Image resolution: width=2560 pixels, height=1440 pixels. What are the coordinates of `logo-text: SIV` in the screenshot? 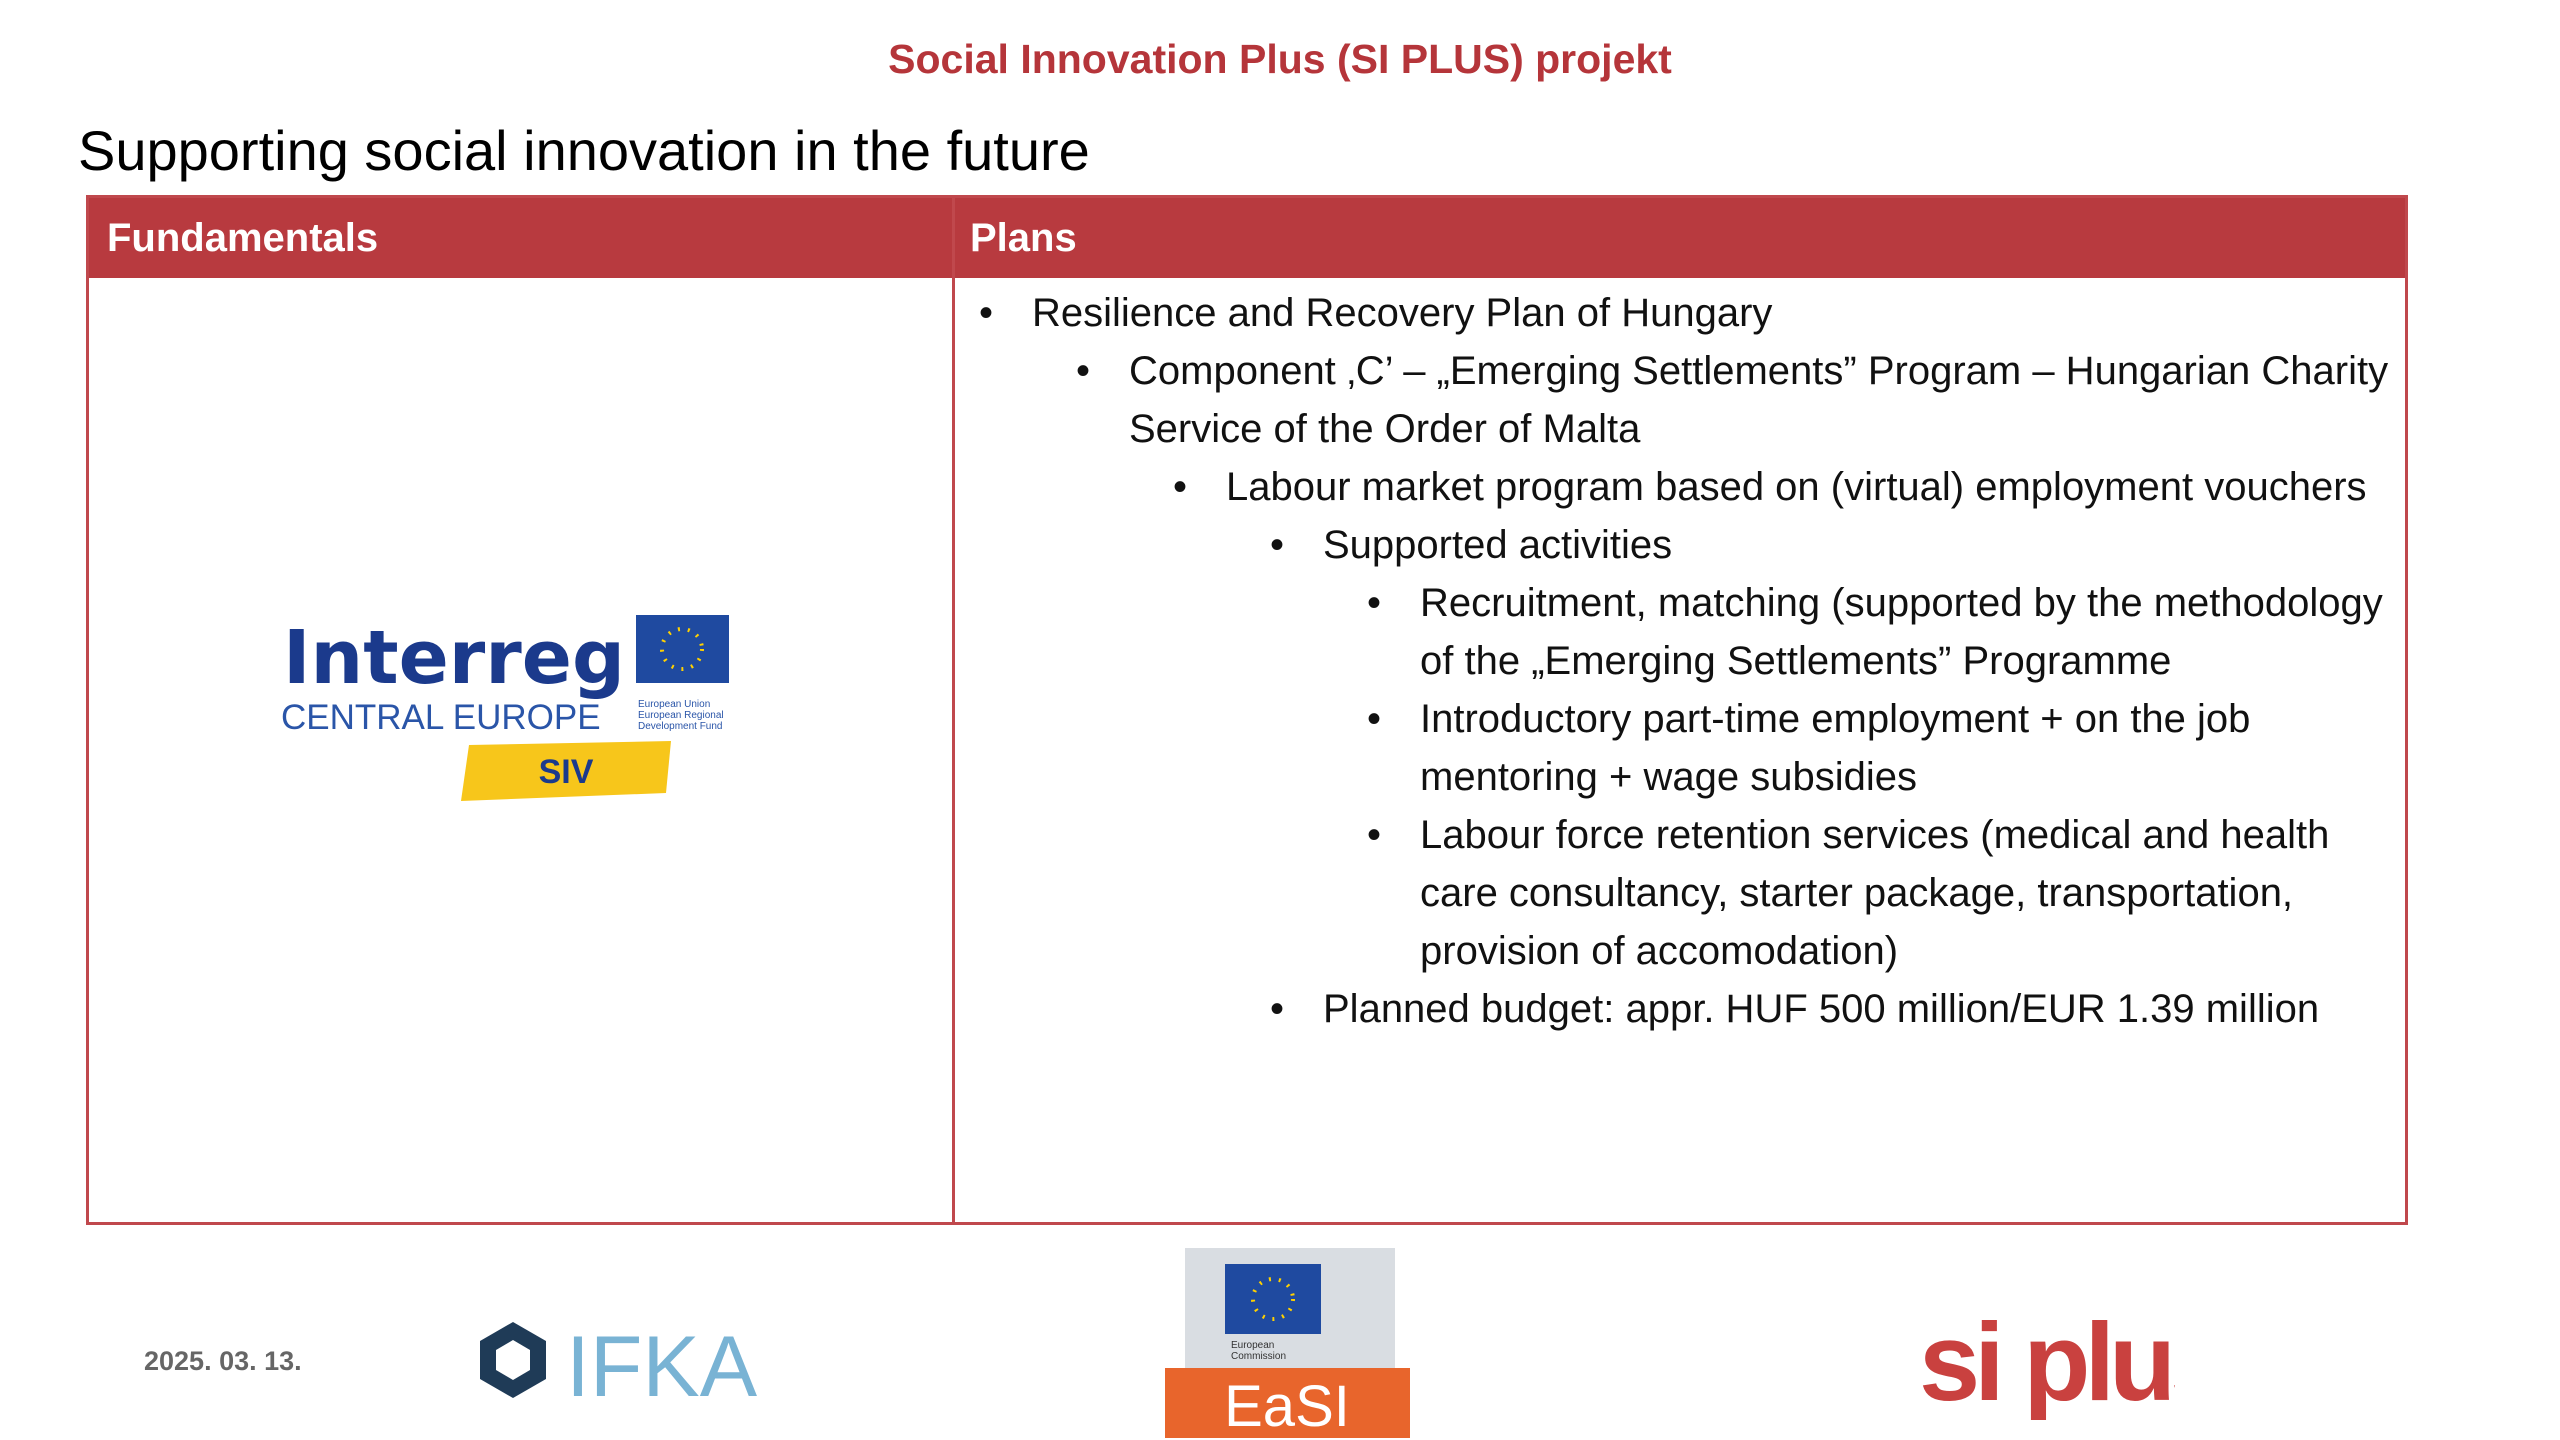 It's located at (566, 772).